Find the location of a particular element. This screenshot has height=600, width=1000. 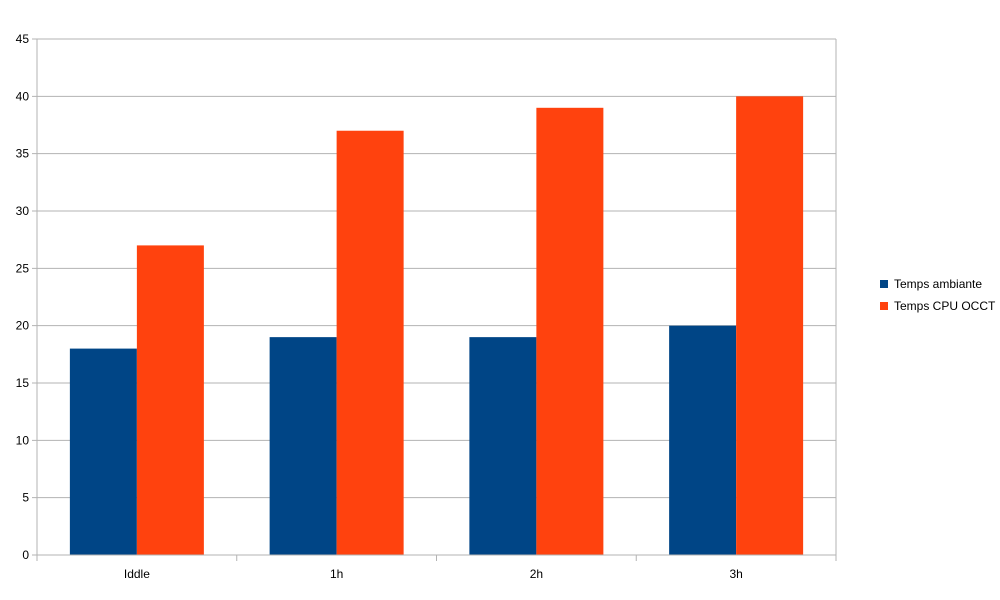

y-tick-label-0: 0 is located at coordinates (25, 555).